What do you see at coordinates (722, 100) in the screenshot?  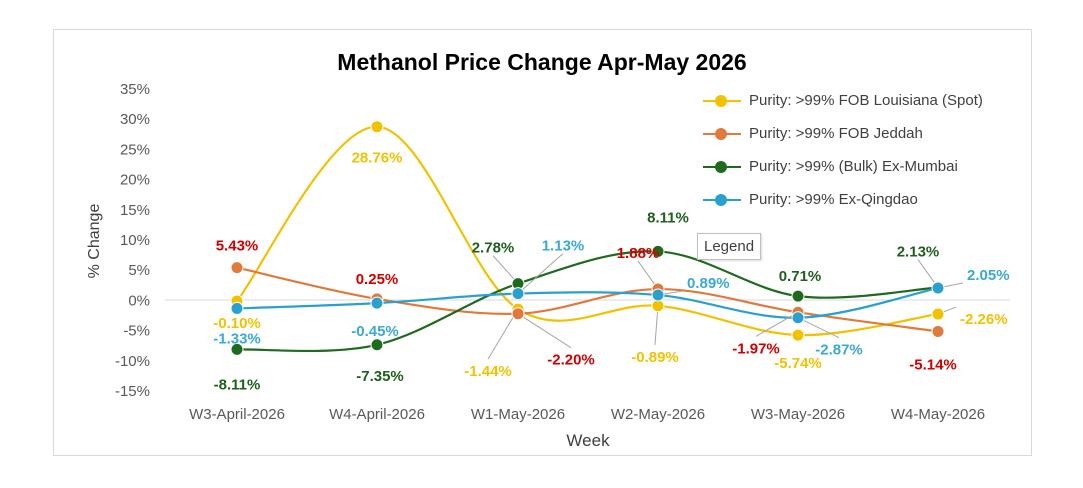 I see `legend-swatch-louisiana` at bounding box center [722, 100].